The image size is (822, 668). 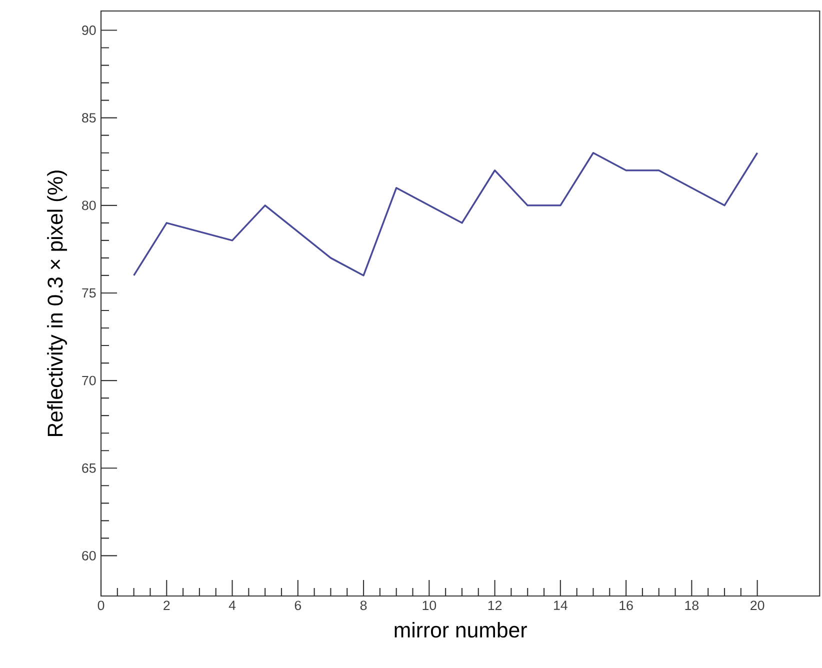 What do you see at coordinates (101, 605) in the screenshot?
I see `x-tick-label: 0` at bounding box center [101, 605].